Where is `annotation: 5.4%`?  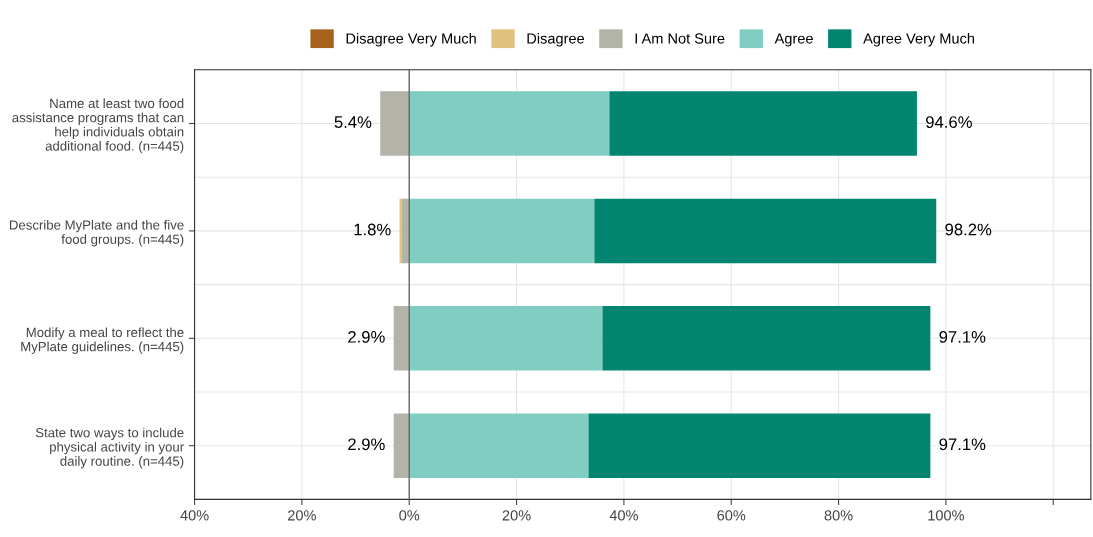 annotation: 5.4% is located at coordinates (353, 122).